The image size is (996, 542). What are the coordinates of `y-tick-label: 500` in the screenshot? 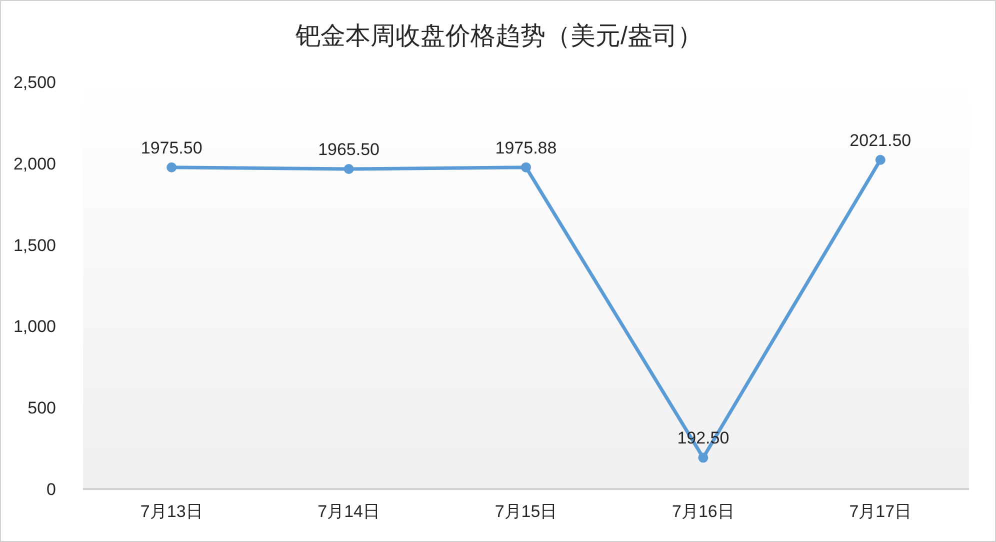 It's located at (42, 408).